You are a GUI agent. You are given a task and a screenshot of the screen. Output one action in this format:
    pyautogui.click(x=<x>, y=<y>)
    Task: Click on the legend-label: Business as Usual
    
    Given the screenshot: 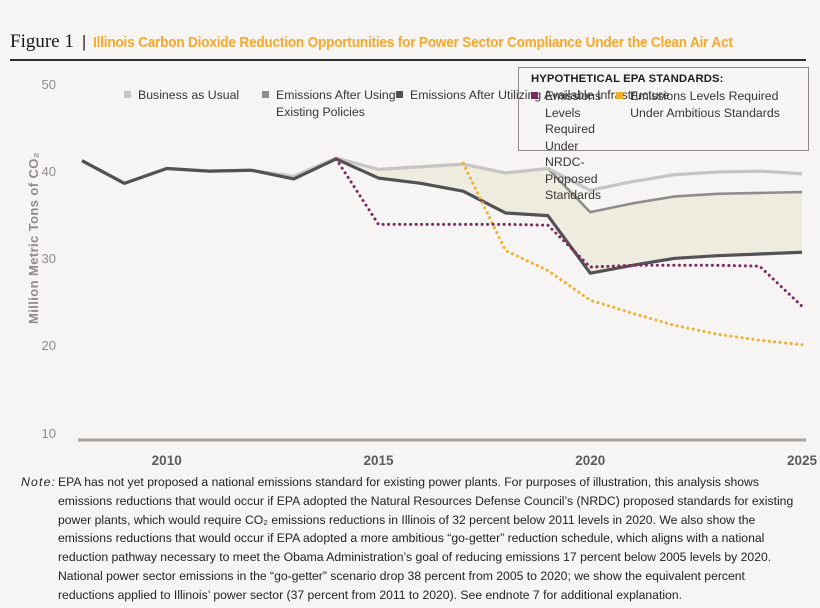 What is the action you would take?
    pyautogui.click(x=189, y=95)
    